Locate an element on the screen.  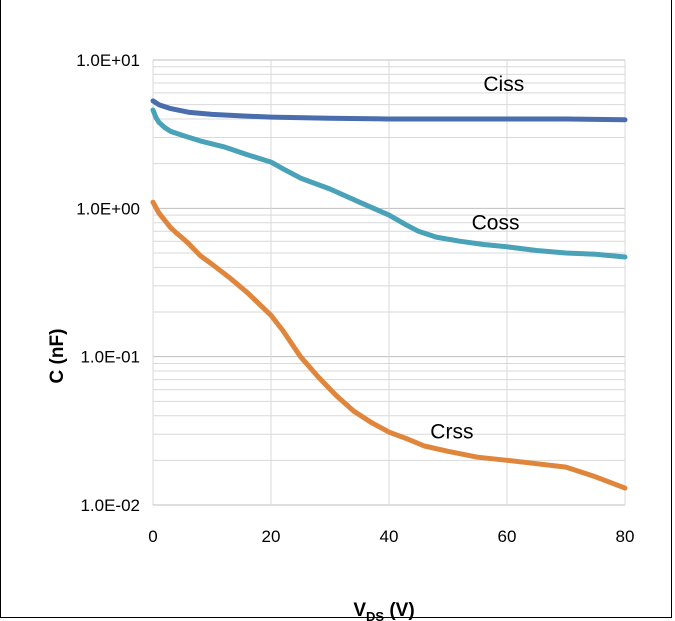
x-tick-label: 80 is located at coordinates (625, 536).